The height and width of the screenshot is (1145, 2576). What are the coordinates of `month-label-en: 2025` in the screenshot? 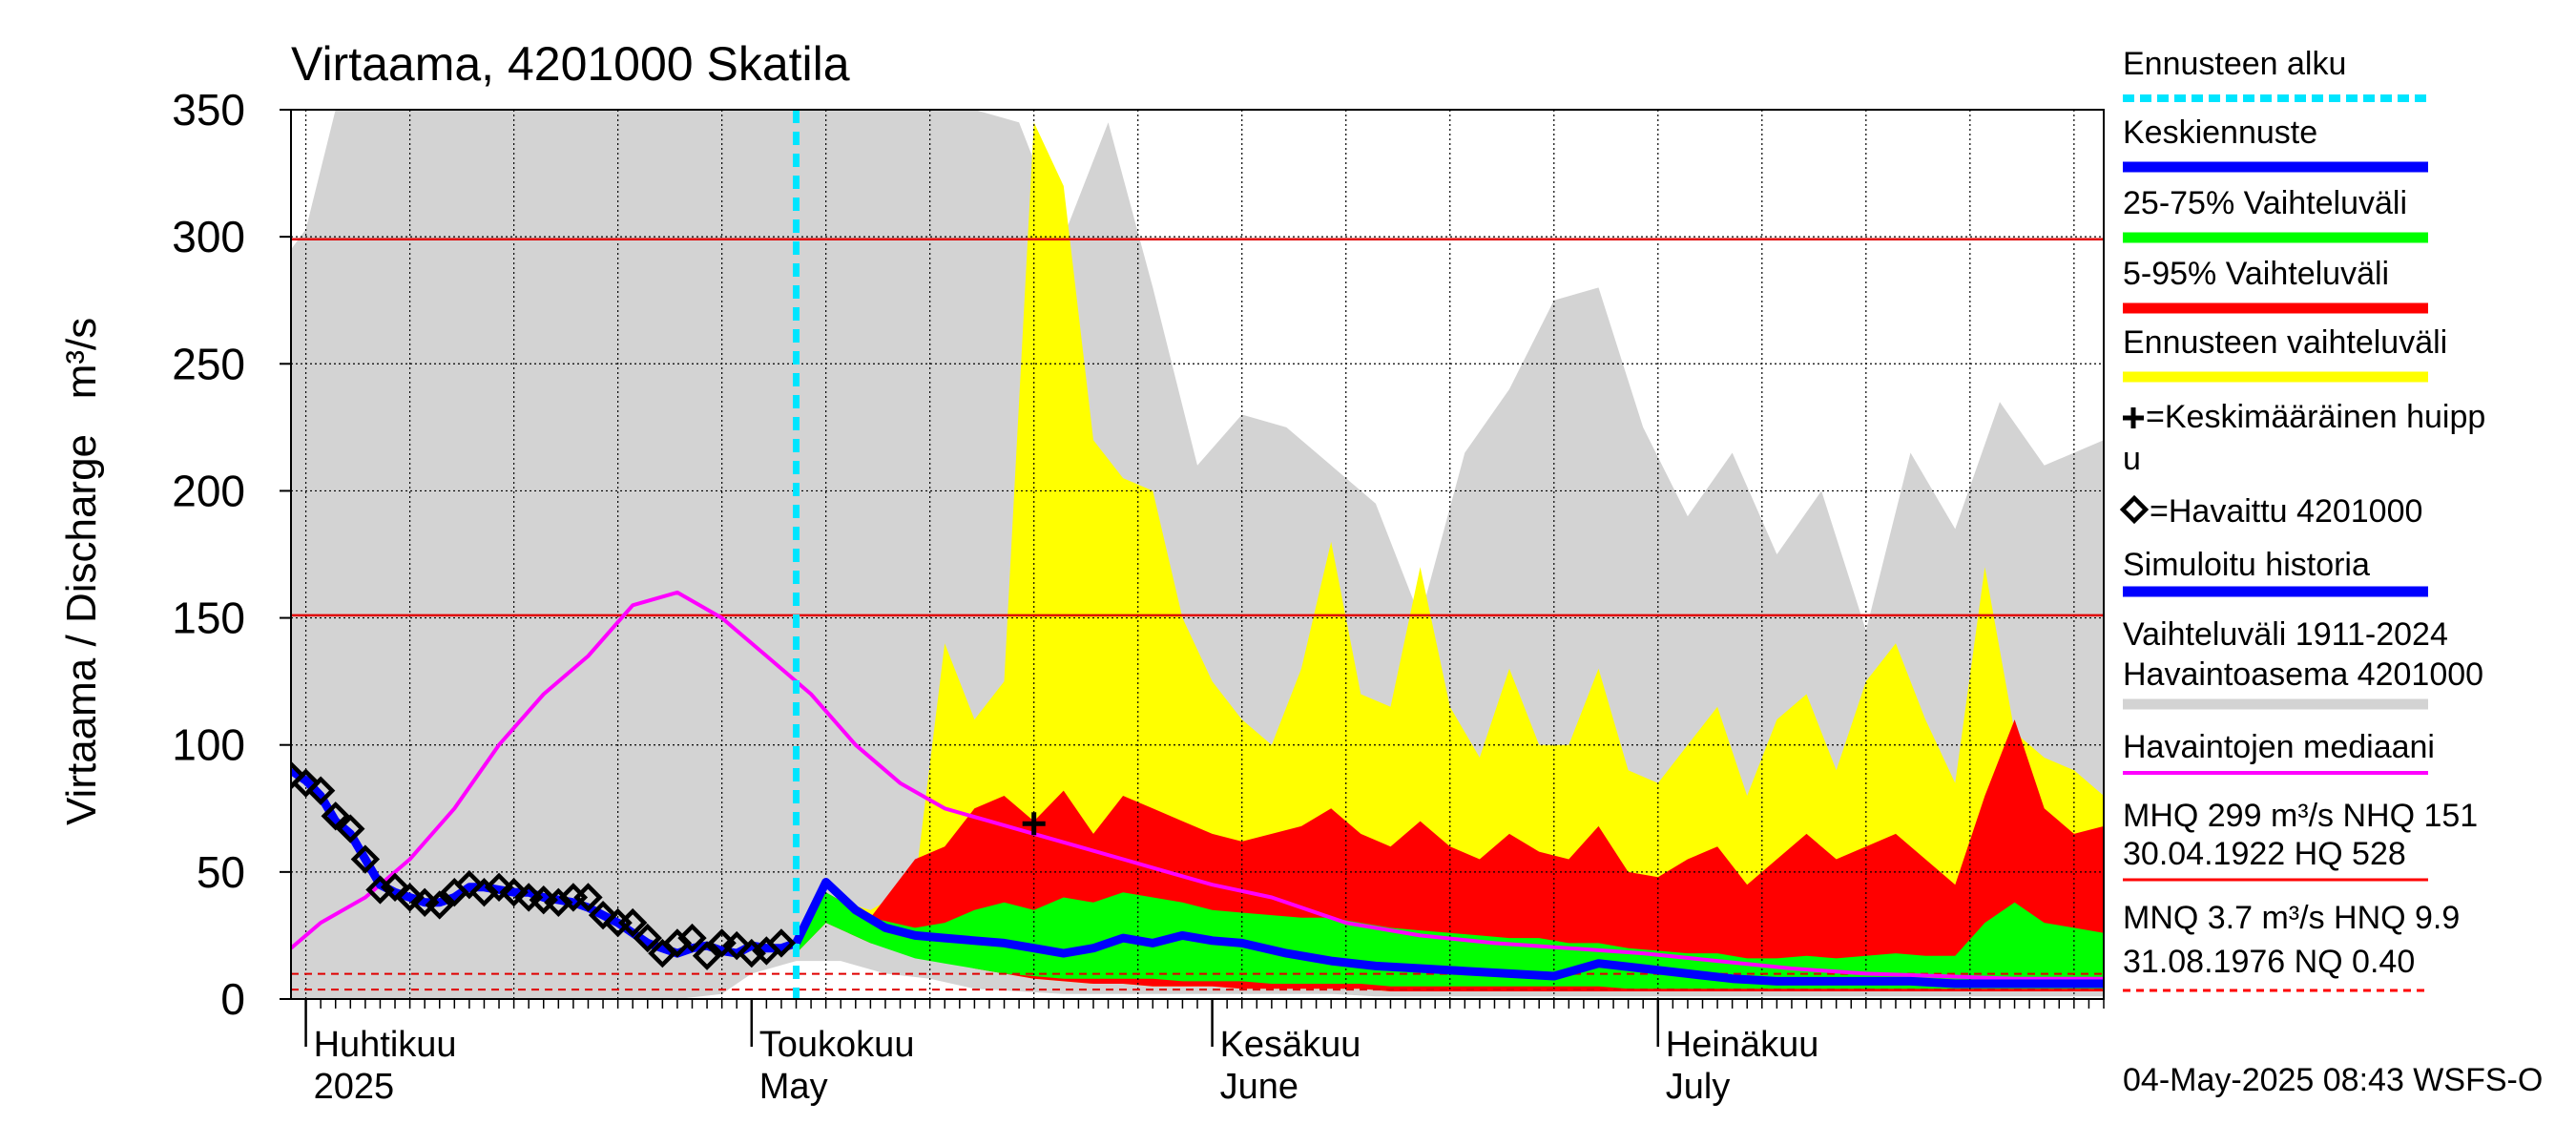 It's located at (354, 1087).